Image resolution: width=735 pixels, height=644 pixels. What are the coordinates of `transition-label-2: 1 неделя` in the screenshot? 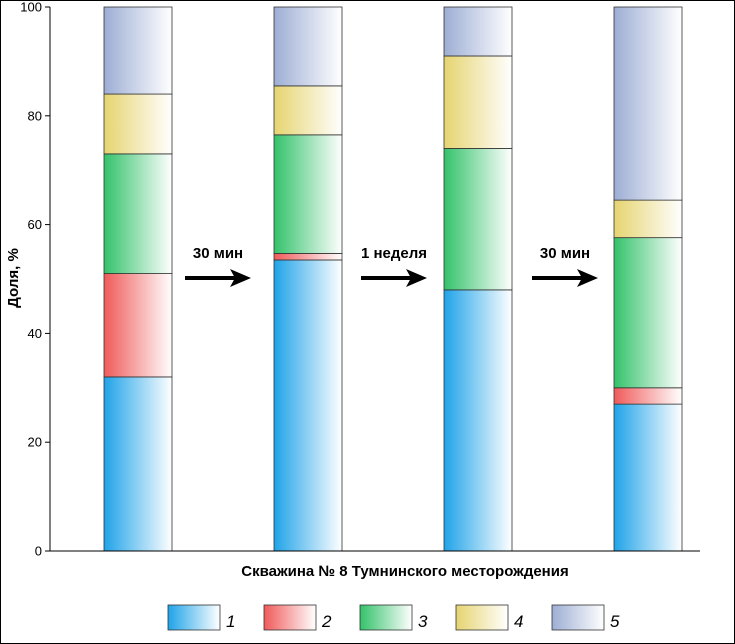 It's located at (394, 253).